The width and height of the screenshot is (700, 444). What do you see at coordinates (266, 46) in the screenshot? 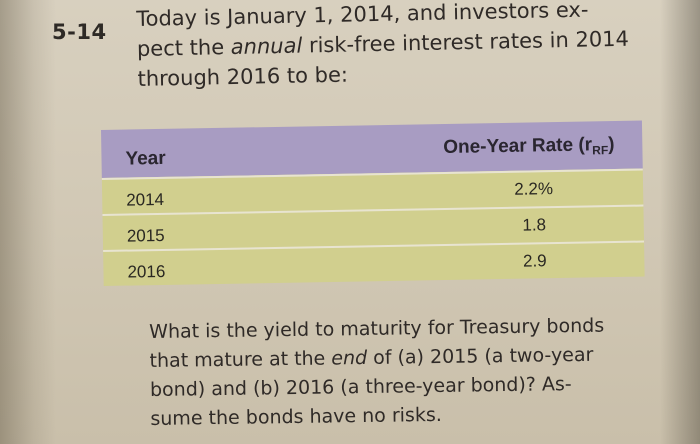
I see `intro-emphasis-annual: annual` at bounding box center [266, 46].